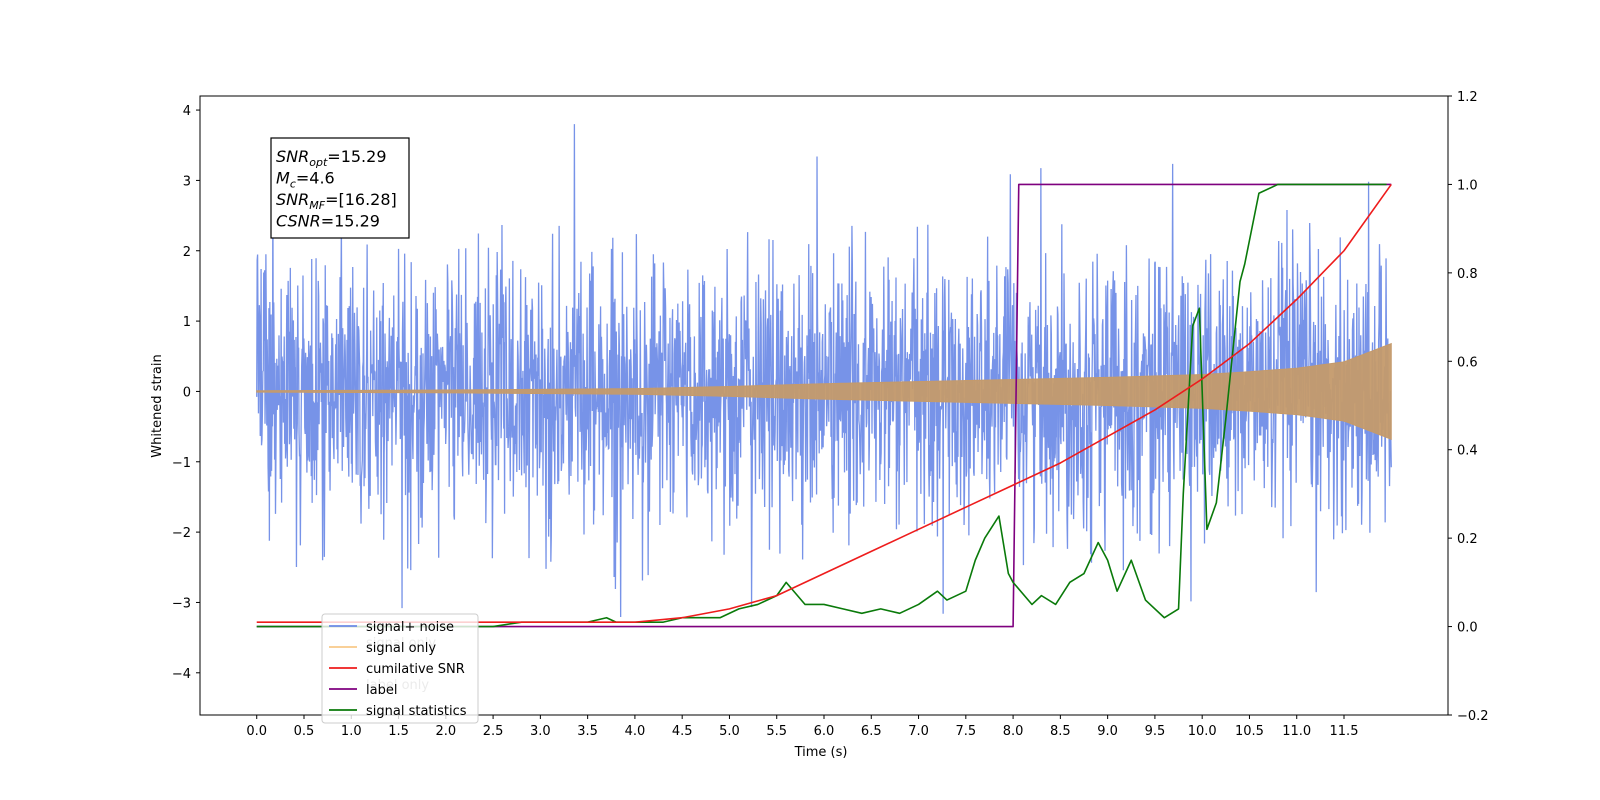 Image resolution: width=1600 pixels, height=800 pixels. What do you see at coordinates (1202, 731) in the screenshot?
I see `x-tick-label: 10.0` at bounding box center [1202, 731].